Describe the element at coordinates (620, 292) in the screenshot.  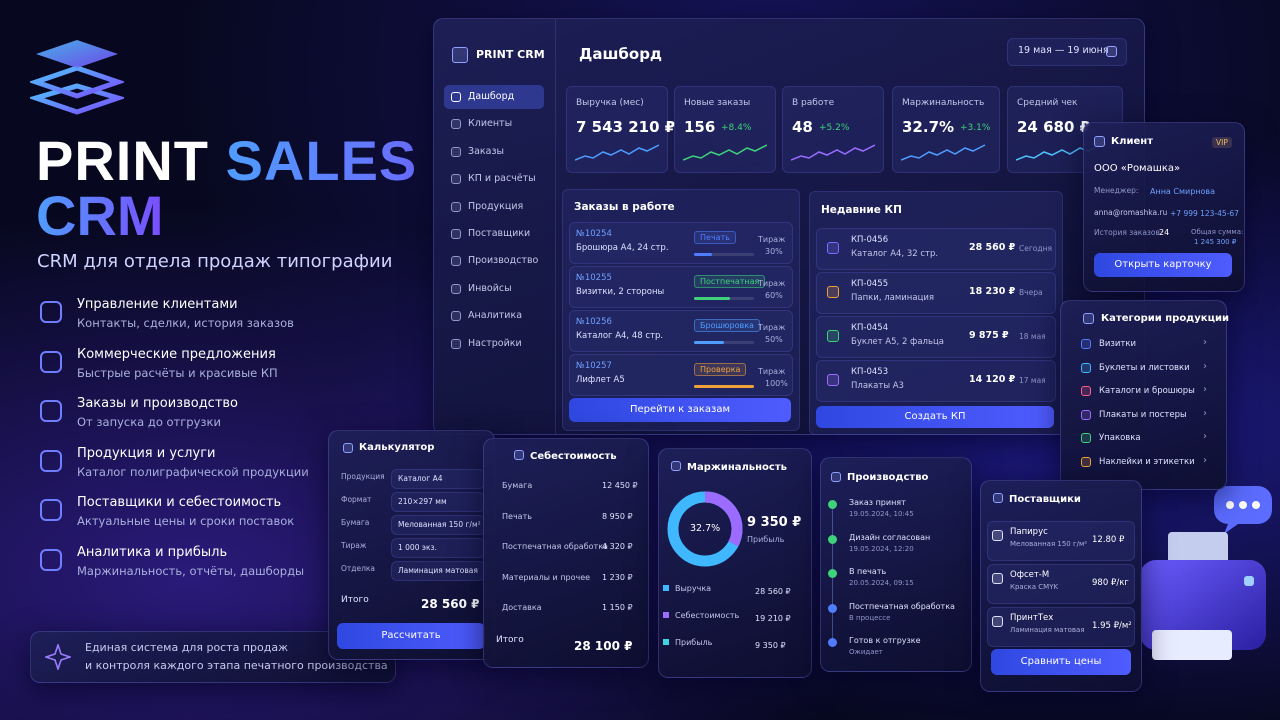
I see `order-desc: Визитки, 2 стороны` at that location.